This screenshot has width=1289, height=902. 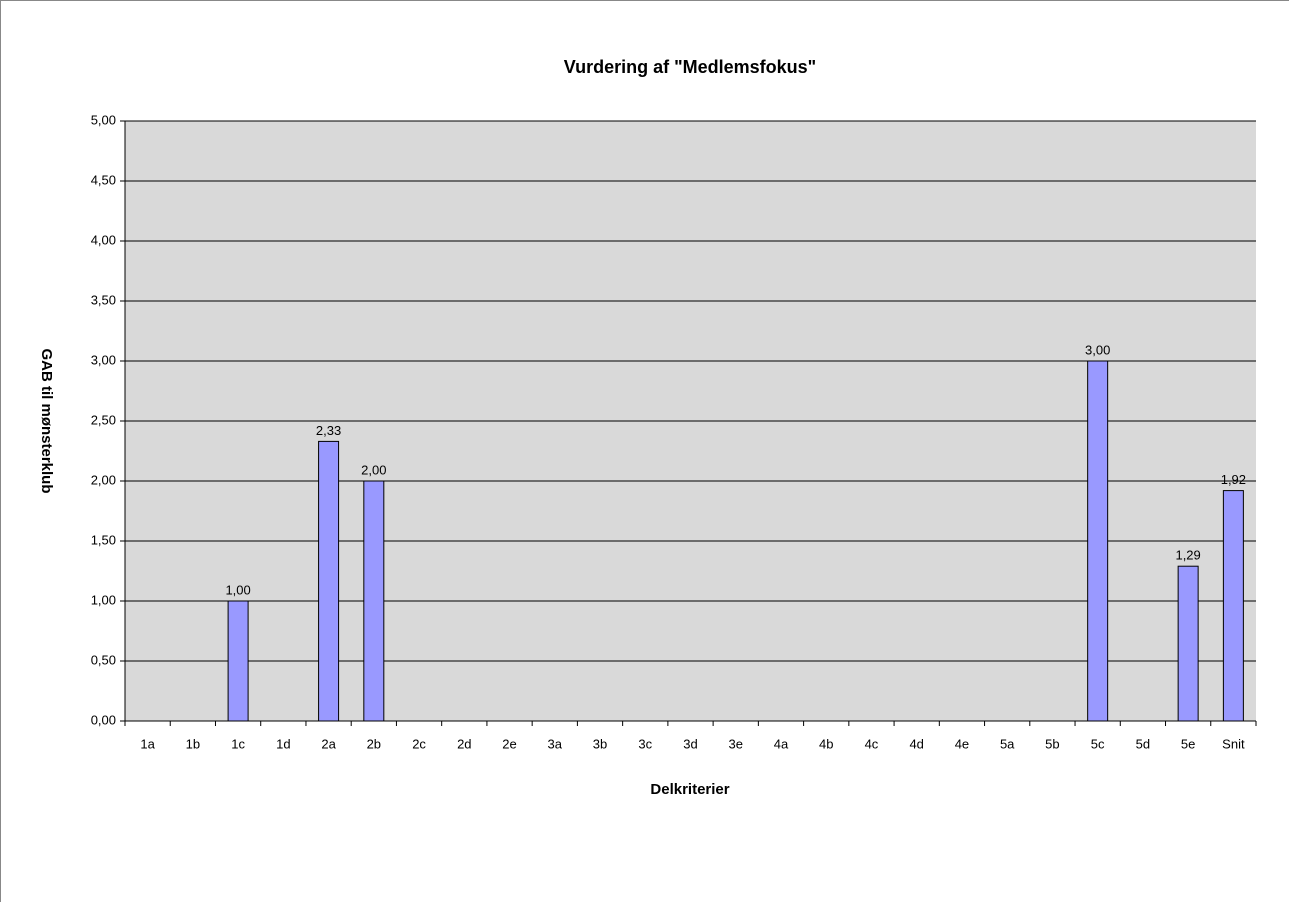 I want to click on x-tick-label: 4d, so click(x=916, y=743).